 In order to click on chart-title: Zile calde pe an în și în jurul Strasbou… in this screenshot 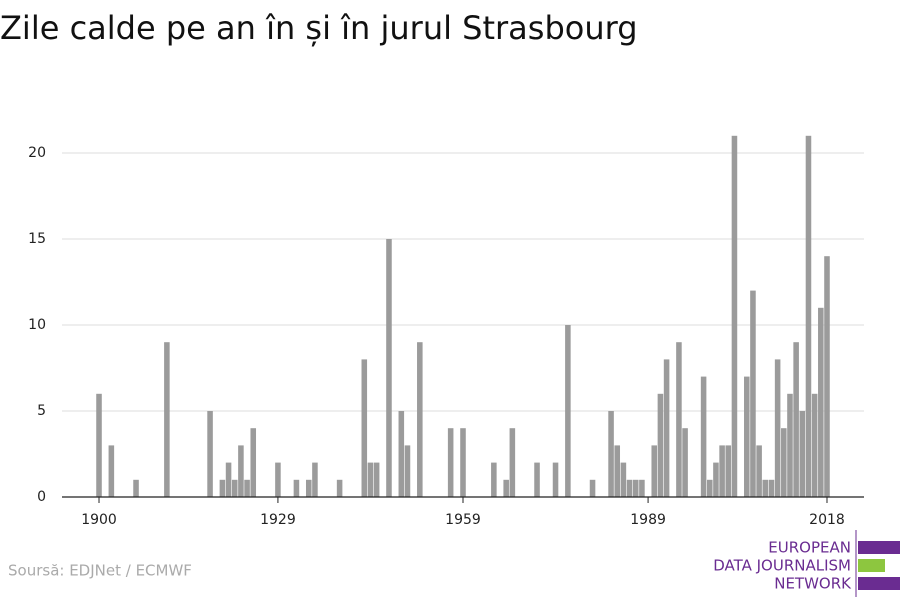, I will do `click(319, 28)`.